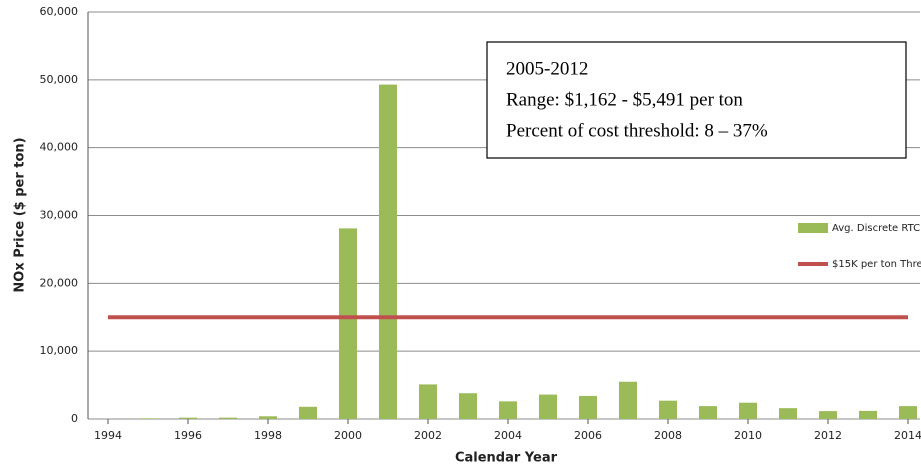 This screenshot has width=921, height=471. What do you see at coordinates (268, 435) in the screenshot?
I see `x-tick-label: 1998` at bounding box center [268, 435].